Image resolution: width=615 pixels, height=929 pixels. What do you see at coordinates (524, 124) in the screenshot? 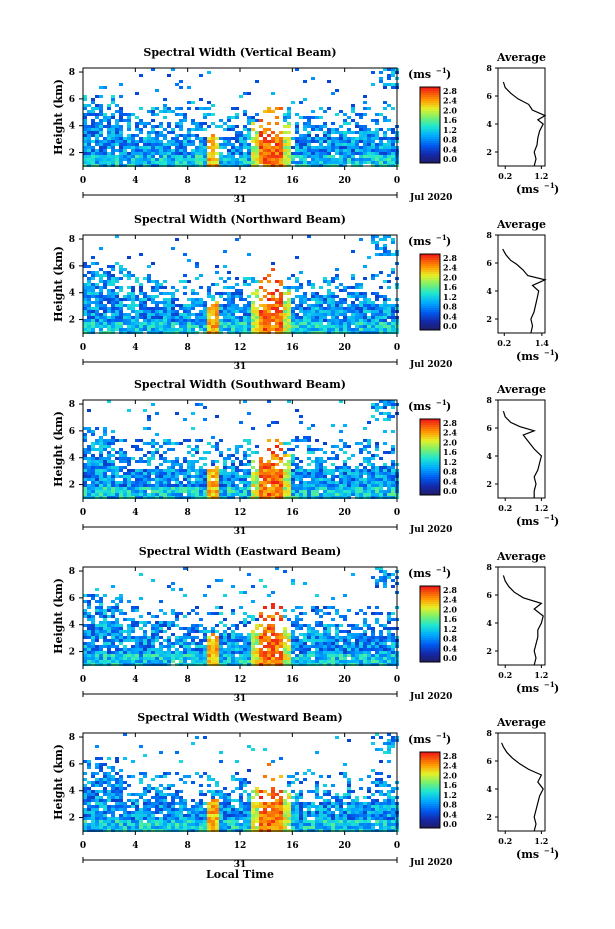
I see `profile-line` at bounding box center [524, 124].